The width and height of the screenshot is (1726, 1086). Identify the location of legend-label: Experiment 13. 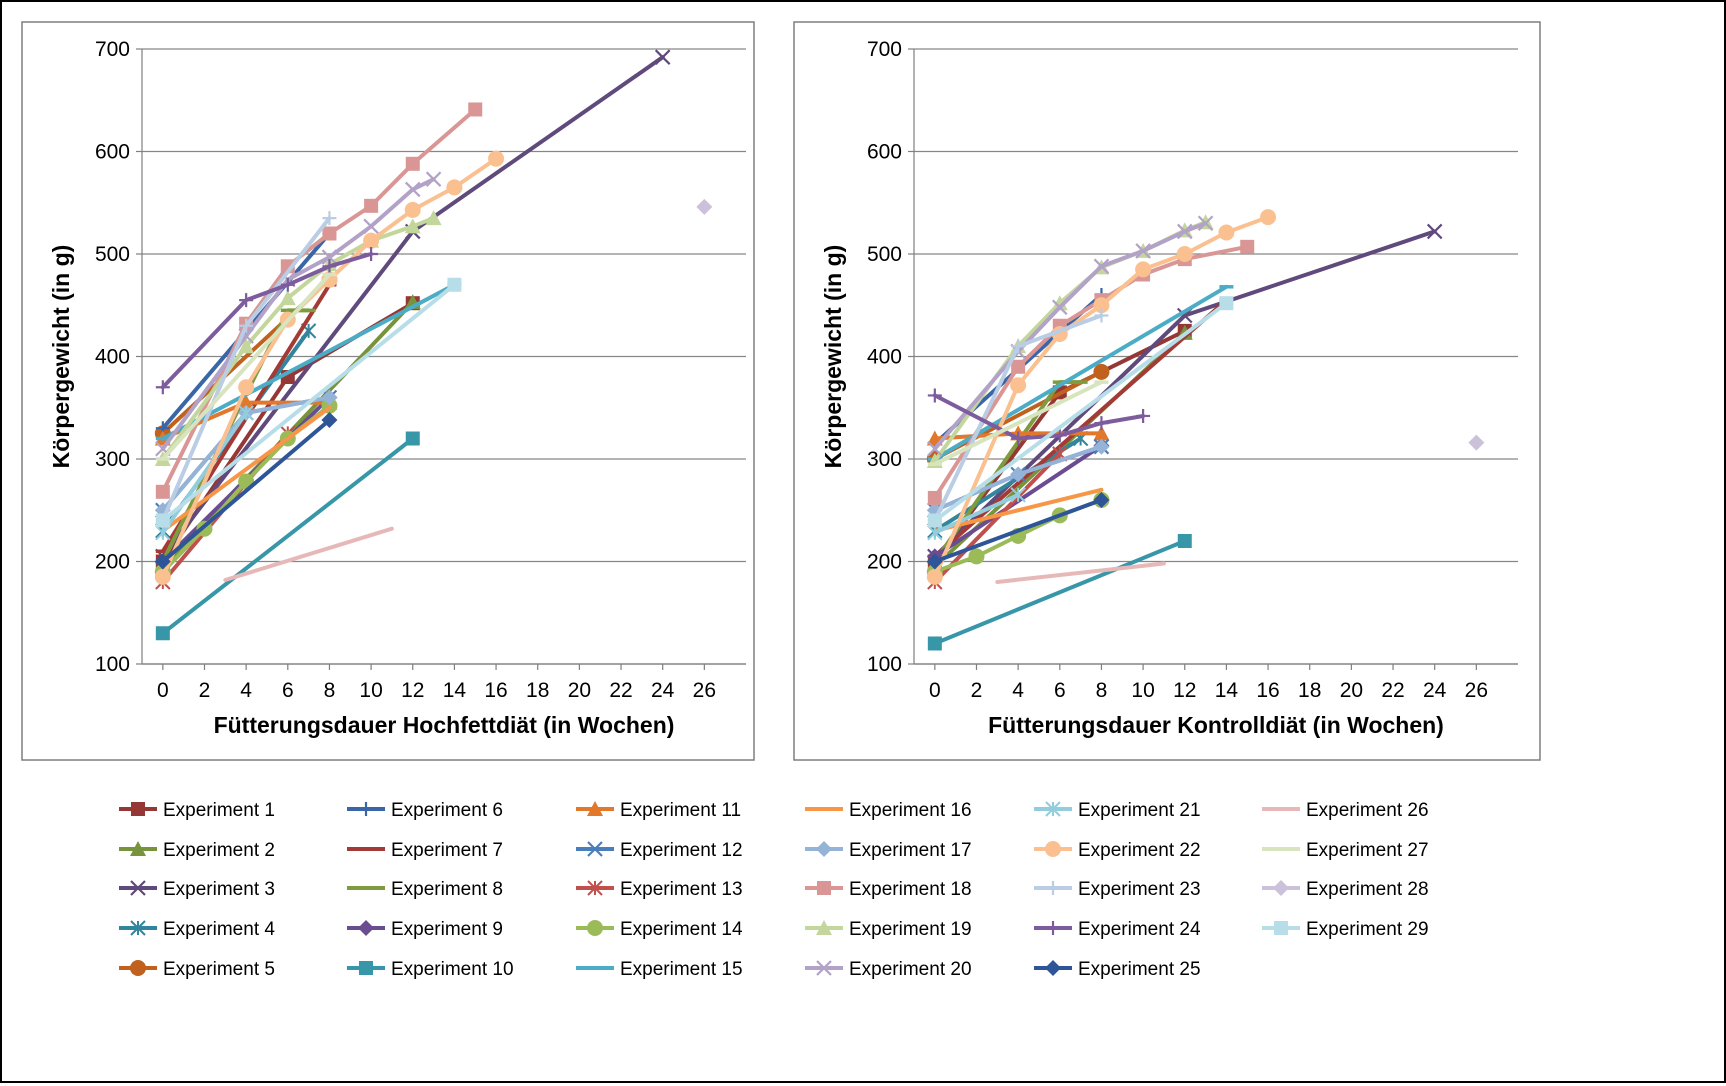
(681, 889).